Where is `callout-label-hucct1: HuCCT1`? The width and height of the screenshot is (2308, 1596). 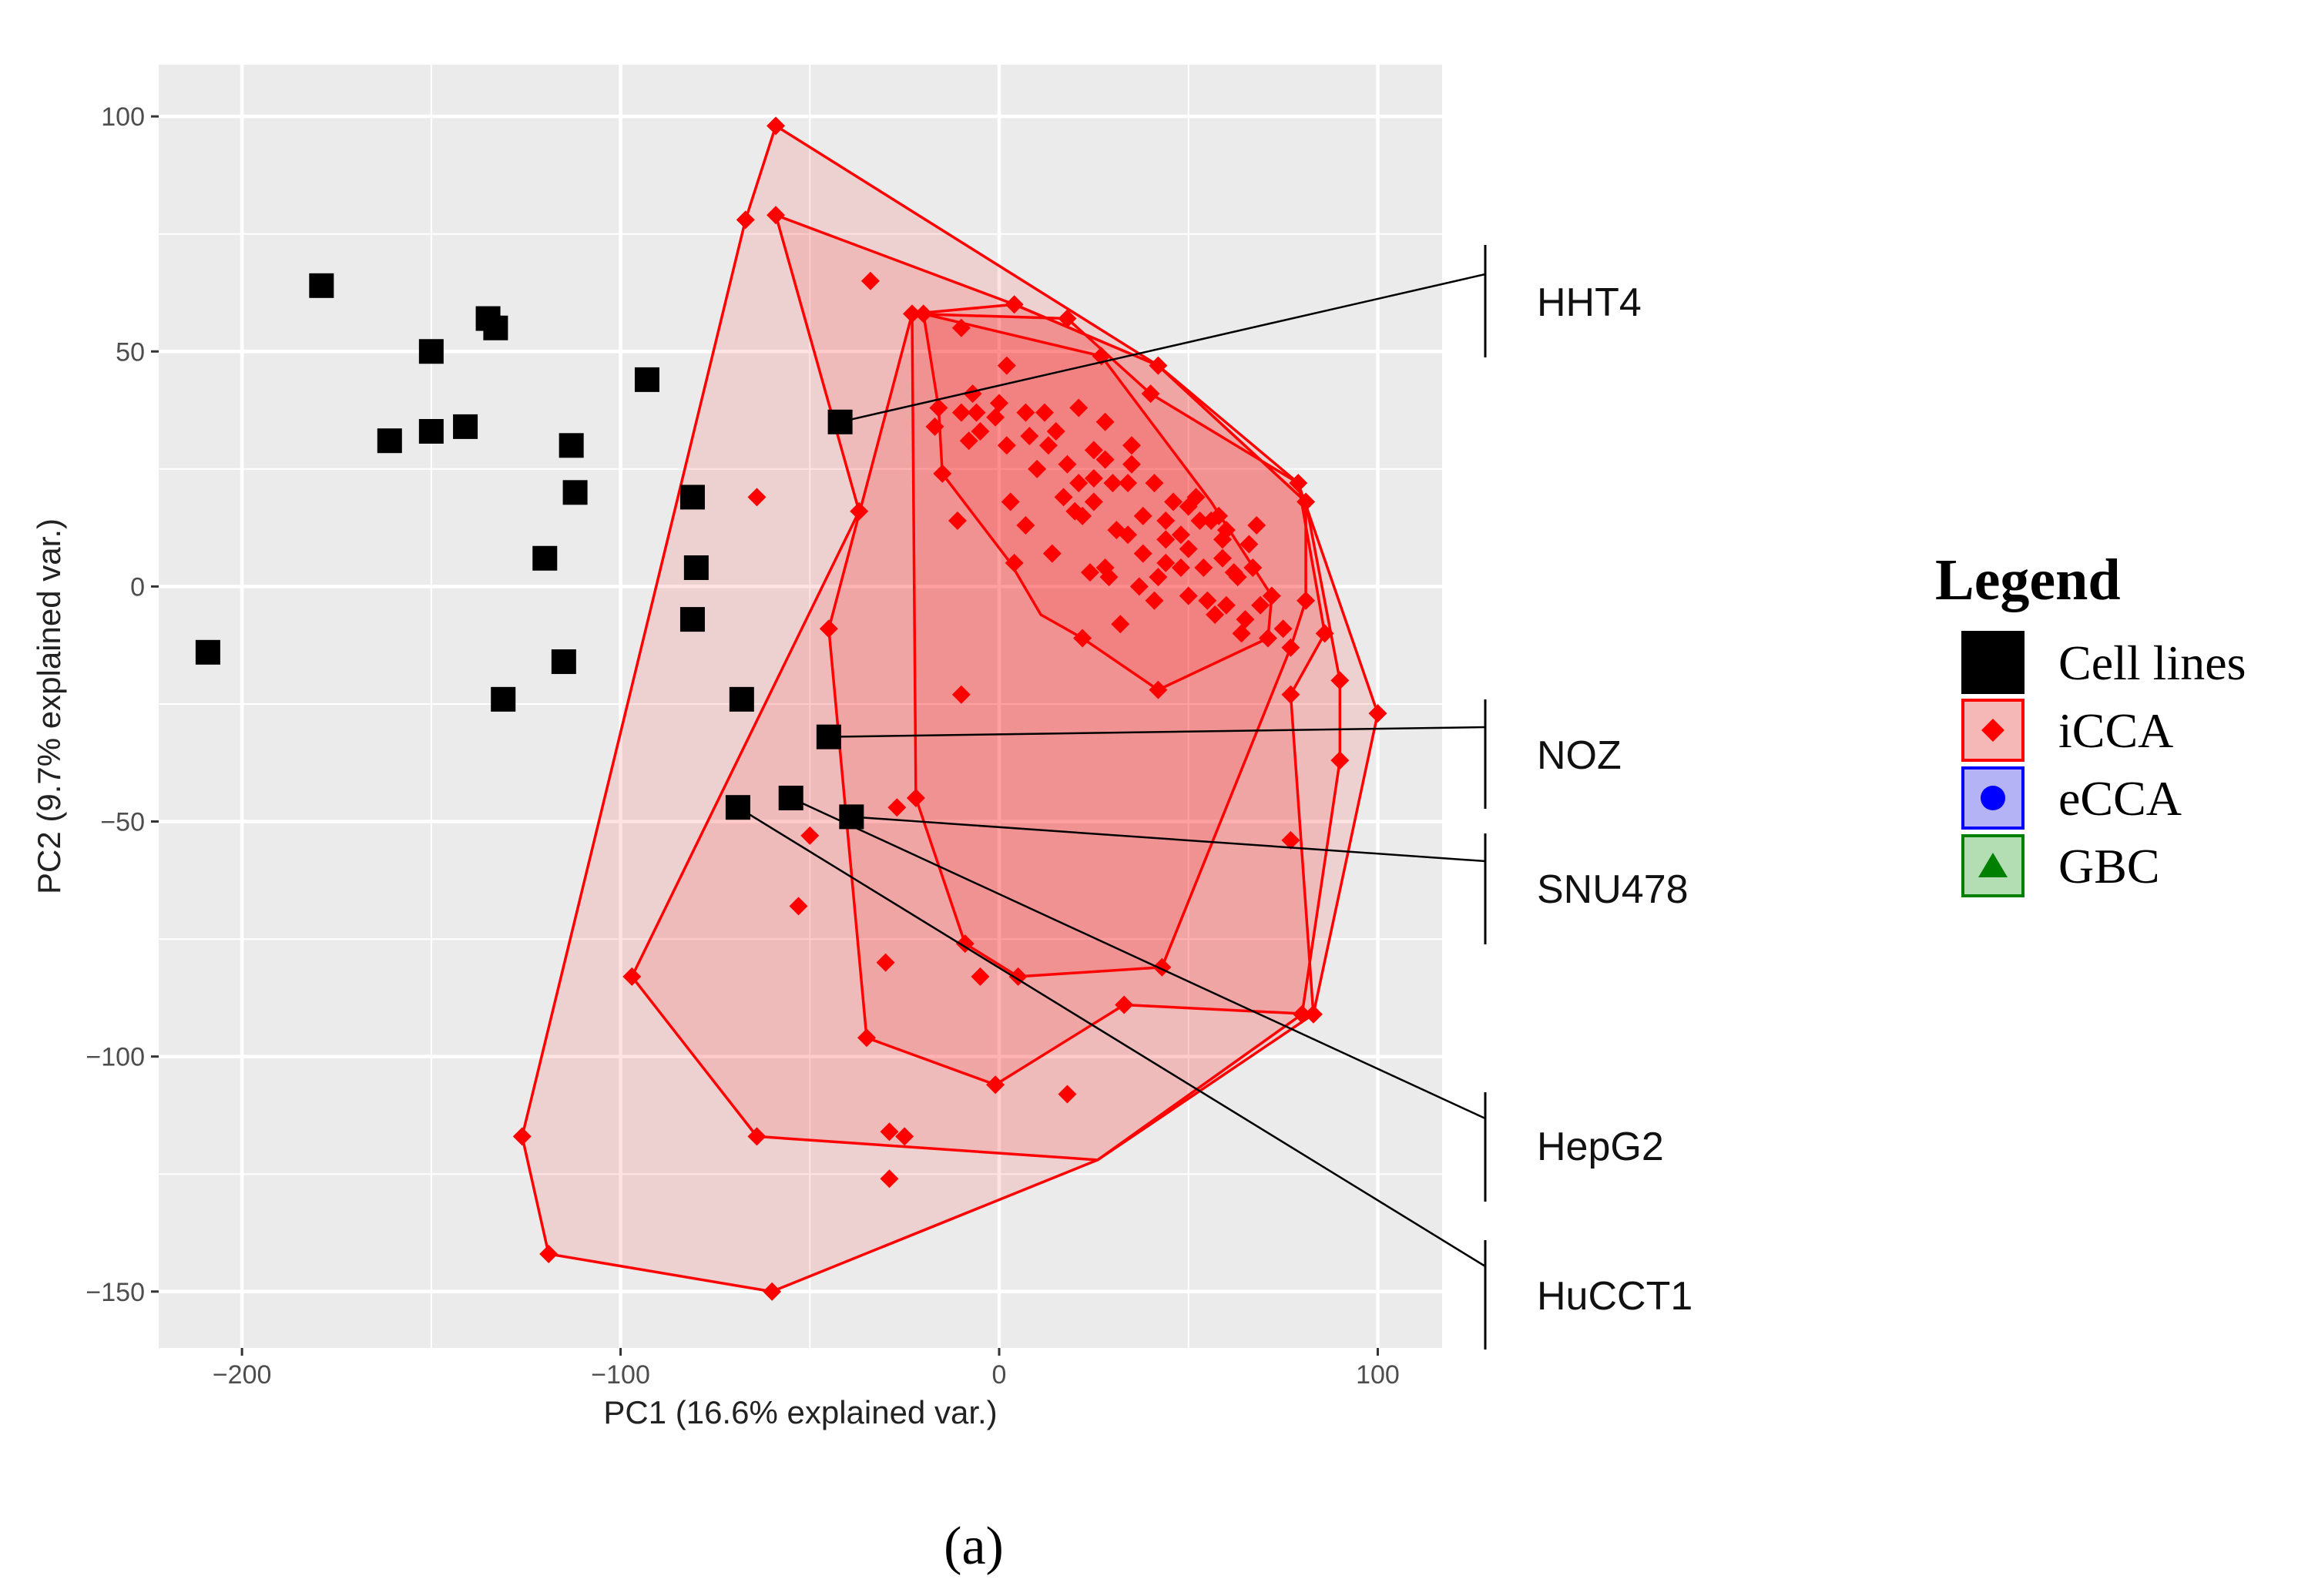 callout-label-hucct1: HuCCT1 is located at coordinates (1614, 1296).